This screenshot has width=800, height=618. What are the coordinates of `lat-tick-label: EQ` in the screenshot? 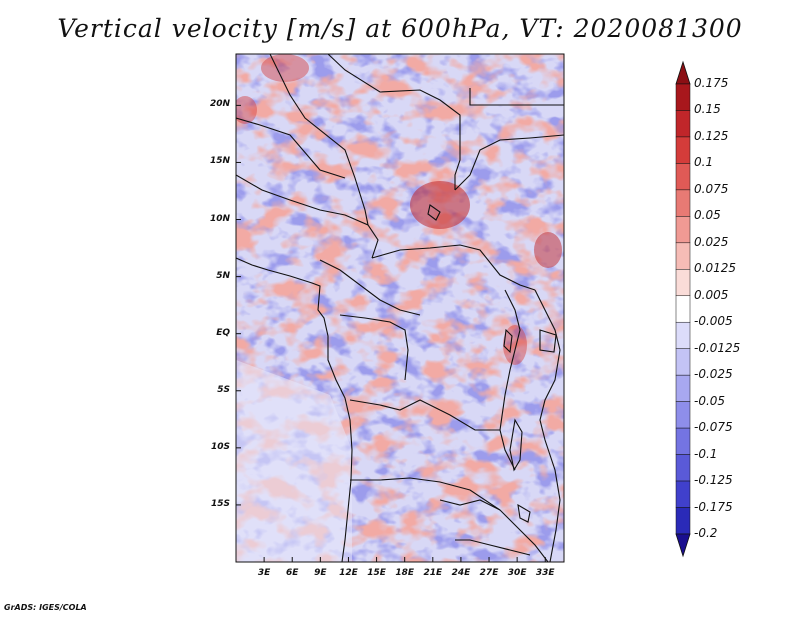 It's located at (223, 332).